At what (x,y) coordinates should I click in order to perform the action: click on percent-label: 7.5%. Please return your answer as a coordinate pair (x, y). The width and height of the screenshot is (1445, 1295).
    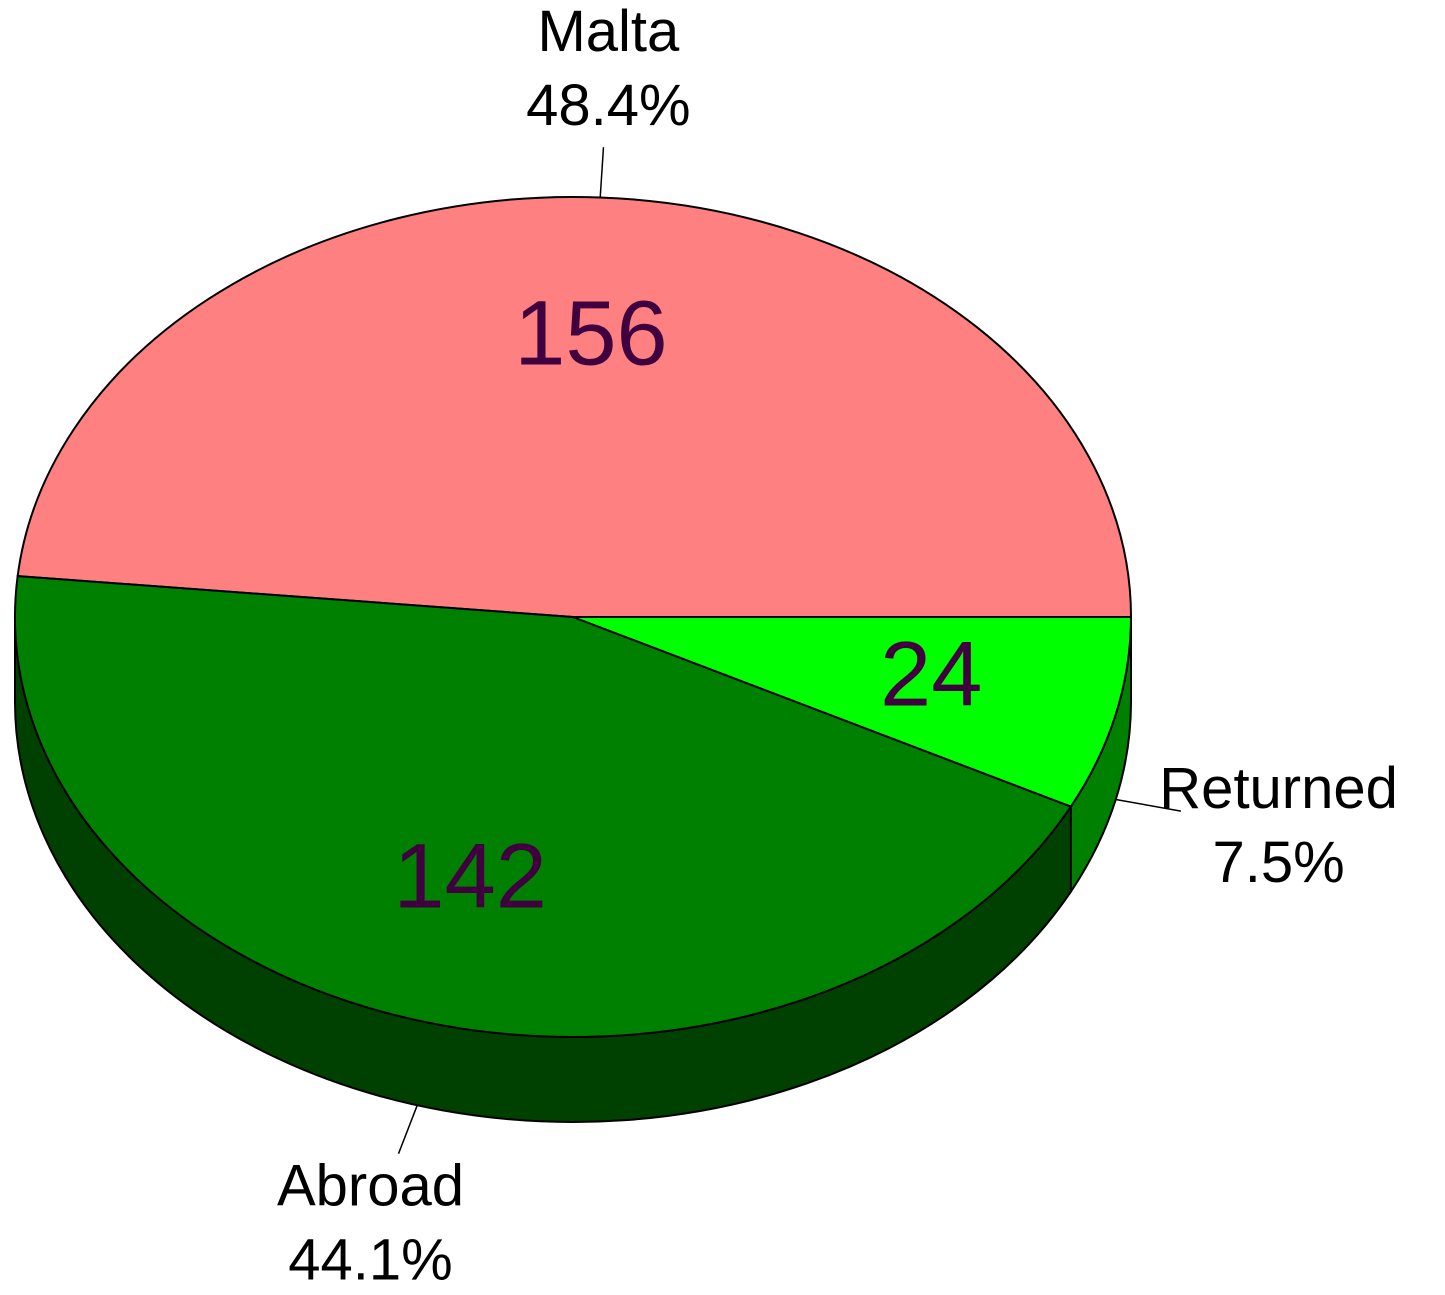
    Looking at the image, I should click on (1279, 862).